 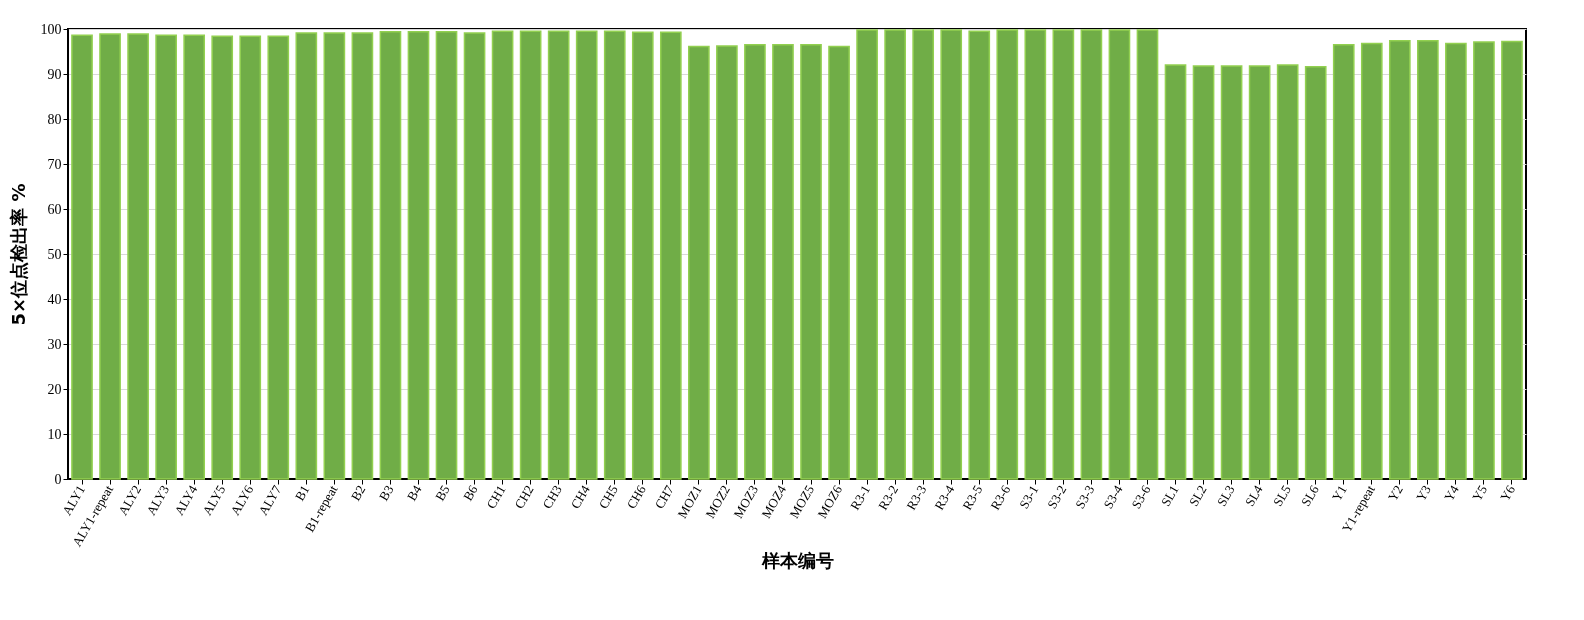 What do you see at coordinates (18, 254) in the screenshot?
I see `y-axis-title: 5×位点检出率 %` at bounding box center [18, 254].